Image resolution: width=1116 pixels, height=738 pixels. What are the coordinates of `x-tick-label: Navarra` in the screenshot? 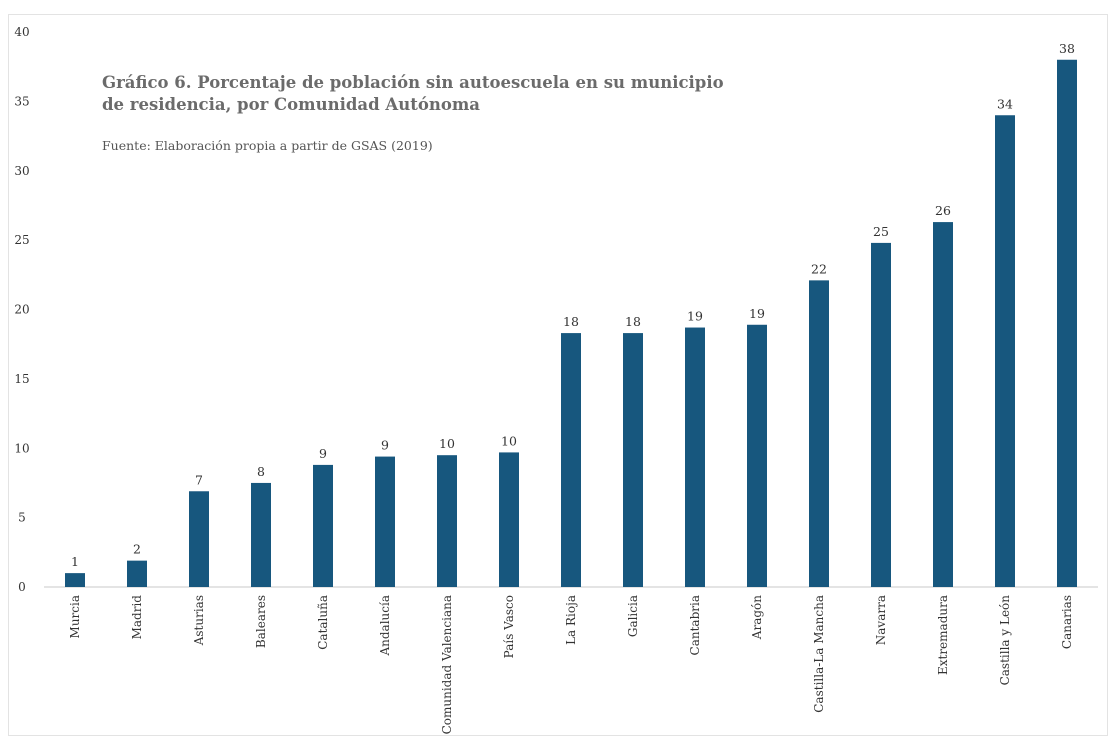 It's located at (881, 620).